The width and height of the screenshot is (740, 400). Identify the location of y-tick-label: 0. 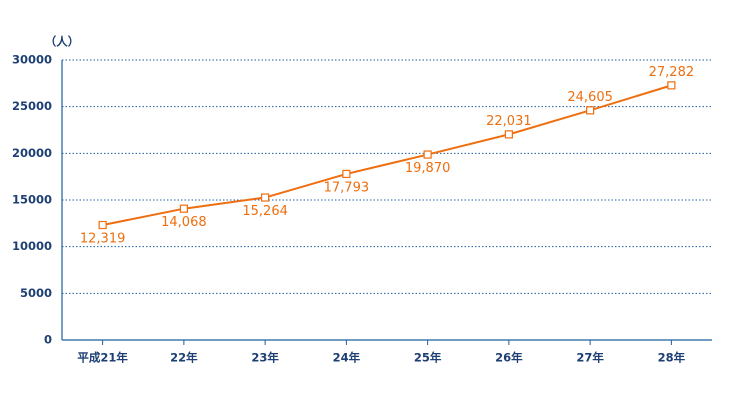
(48, 340).